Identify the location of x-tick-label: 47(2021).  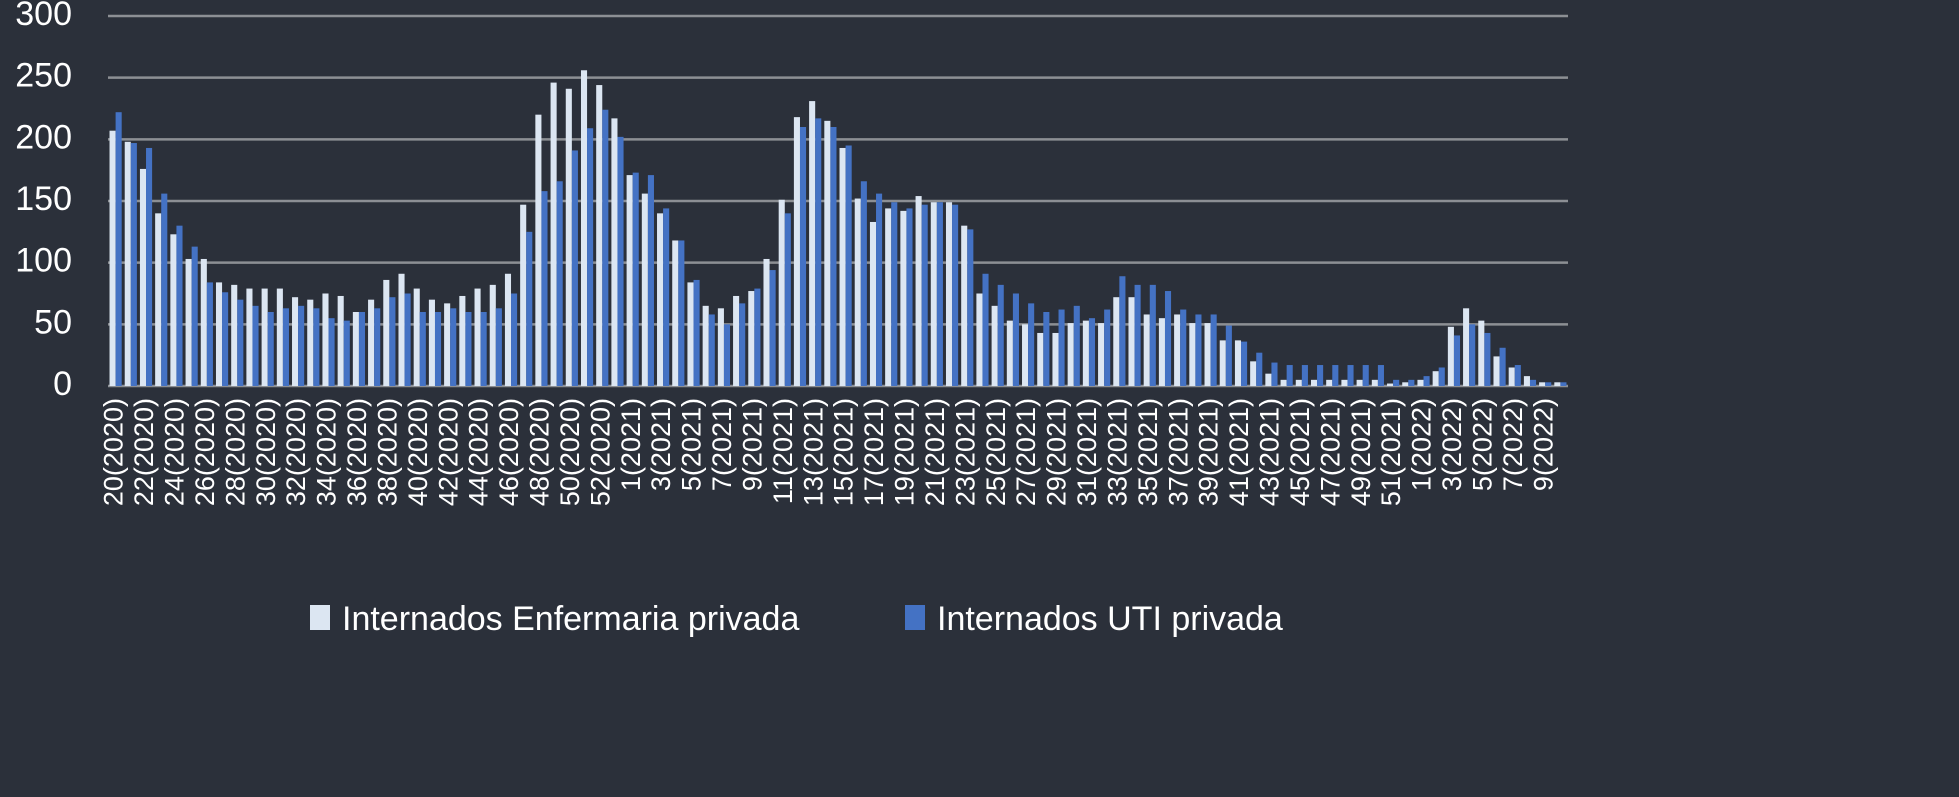
(1330, 452).